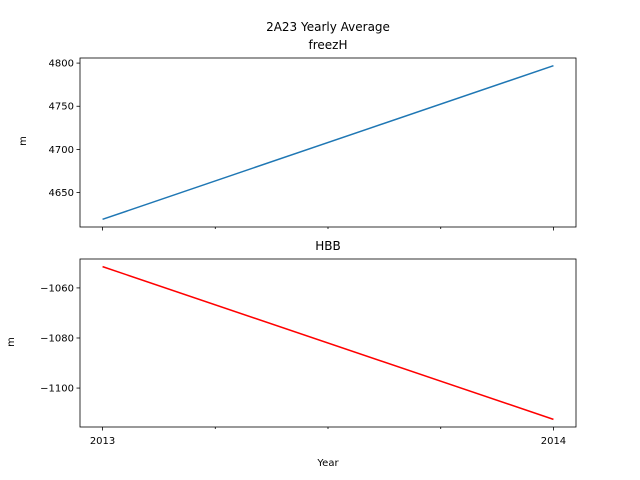 The width and height of the screenshot is (640, 480). I want to click on y-tick-label: 4800, so click(61, 64).